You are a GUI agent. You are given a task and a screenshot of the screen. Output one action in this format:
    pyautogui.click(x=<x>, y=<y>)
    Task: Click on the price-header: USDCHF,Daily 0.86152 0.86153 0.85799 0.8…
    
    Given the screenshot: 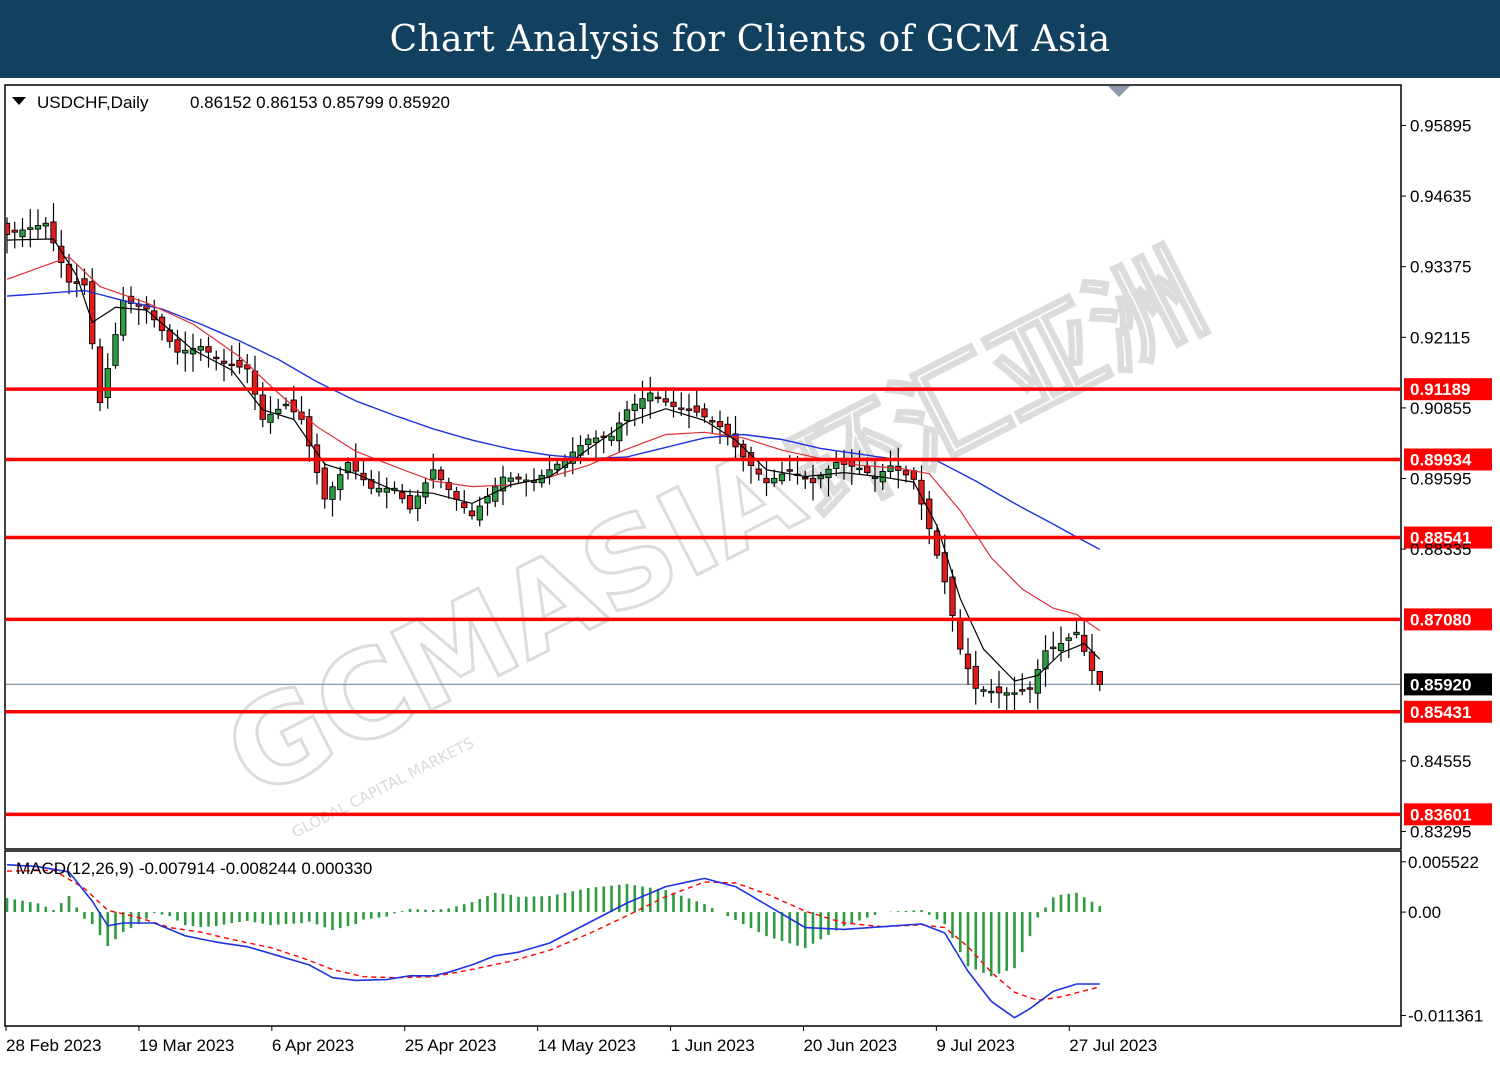 What is the action you would take?
    pyautogui.click(x=231, y=102)
    